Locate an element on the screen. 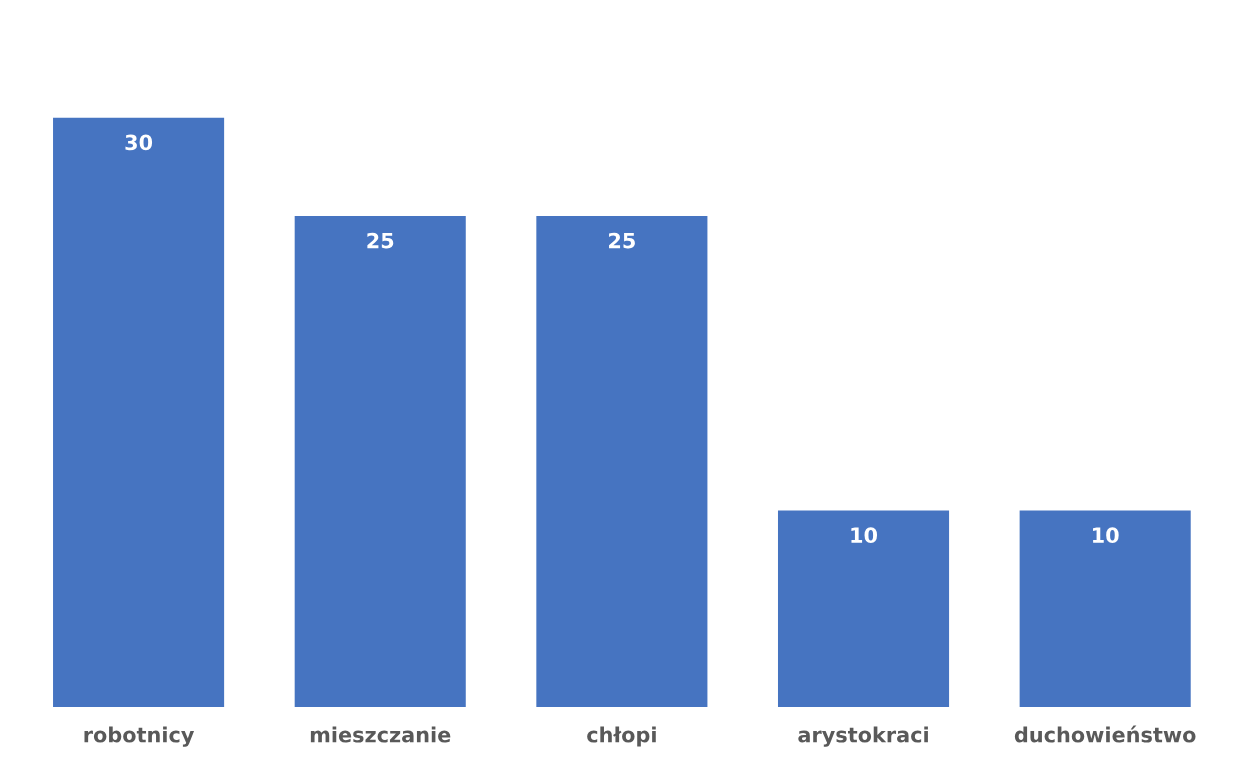  x-tick-label: mieszczanie is located at coordinates (380, 734).